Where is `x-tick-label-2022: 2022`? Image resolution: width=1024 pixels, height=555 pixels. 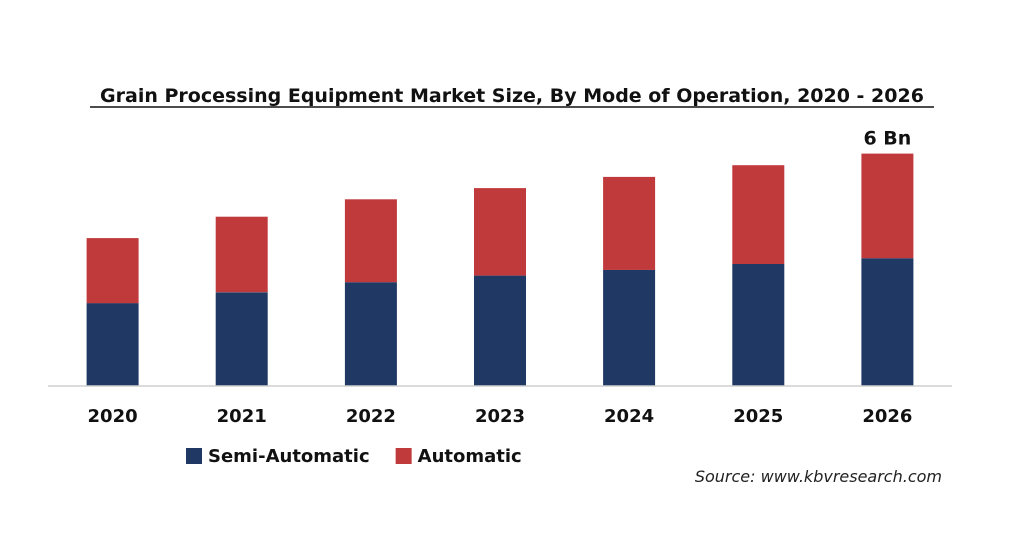 x-tick-label-2022: 2022 is located at coordinates (371, 416).